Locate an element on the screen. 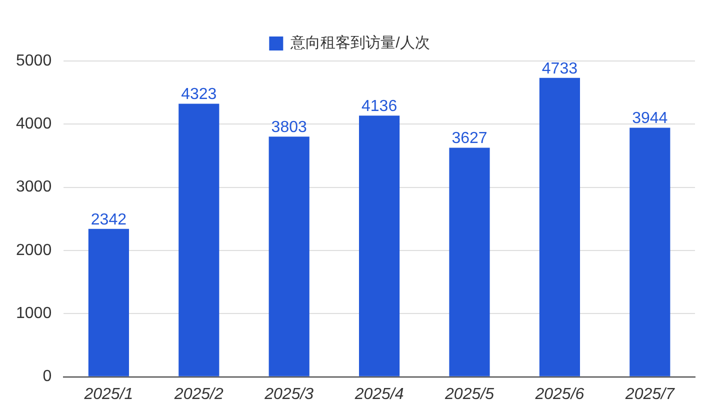  y-tick-label: 2000 is located at coordinates (34, 250).